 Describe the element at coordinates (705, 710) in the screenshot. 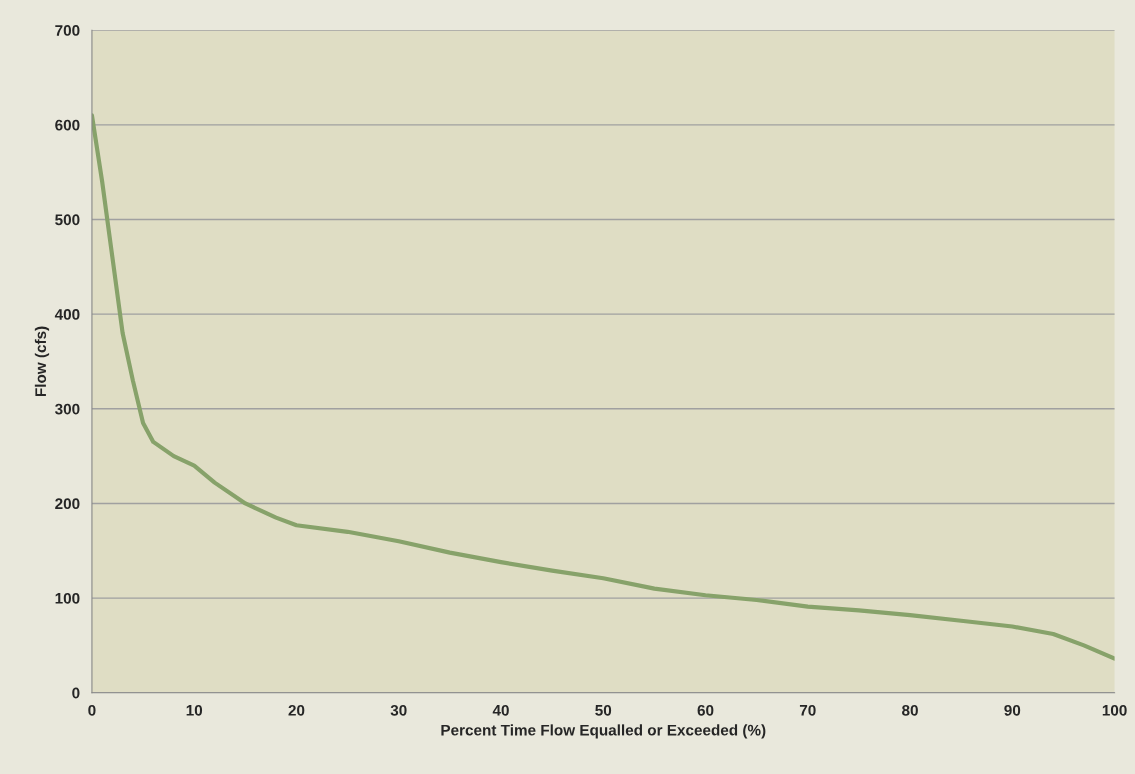

I see `x-tick-label: 60` at that location.